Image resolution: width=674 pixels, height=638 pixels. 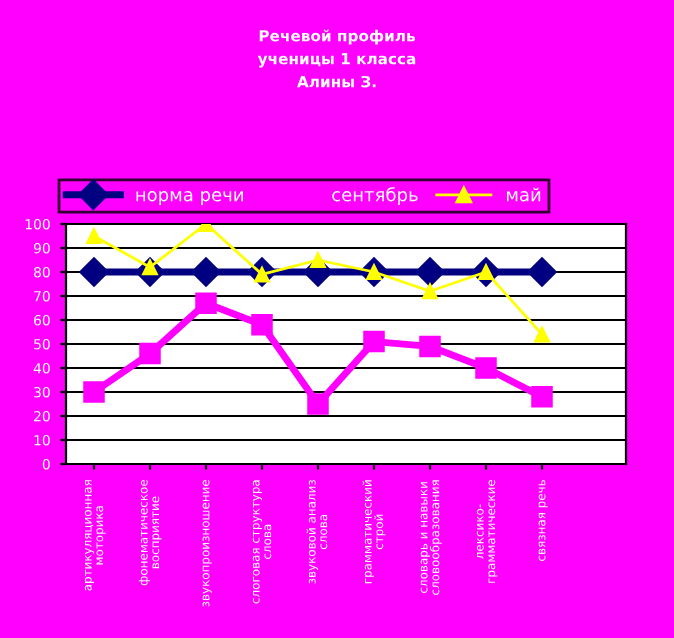 I want to click on text: сентябрь, so click(x=375, y=196).